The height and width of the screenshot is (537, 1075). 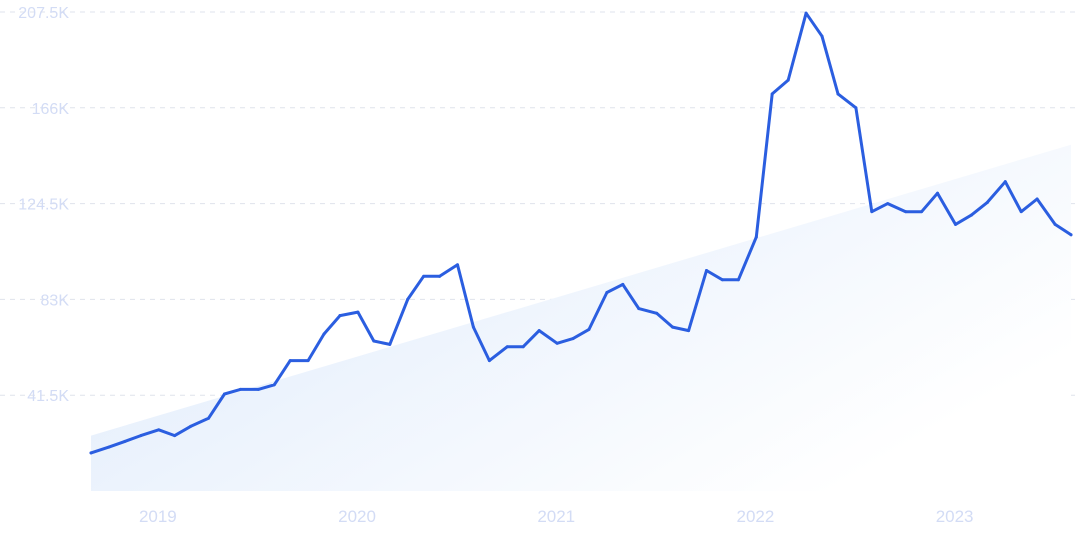 I want to click on y-tick-label: 41.5K, so click(x=48, y=396).